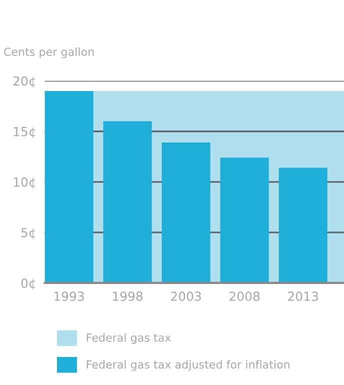 This screenshot has width=344, height=385. What do you see at coordinates (186, 296) in the screenshot?
I see `x-tick-label: 2003` at bounding box center [186, 296].